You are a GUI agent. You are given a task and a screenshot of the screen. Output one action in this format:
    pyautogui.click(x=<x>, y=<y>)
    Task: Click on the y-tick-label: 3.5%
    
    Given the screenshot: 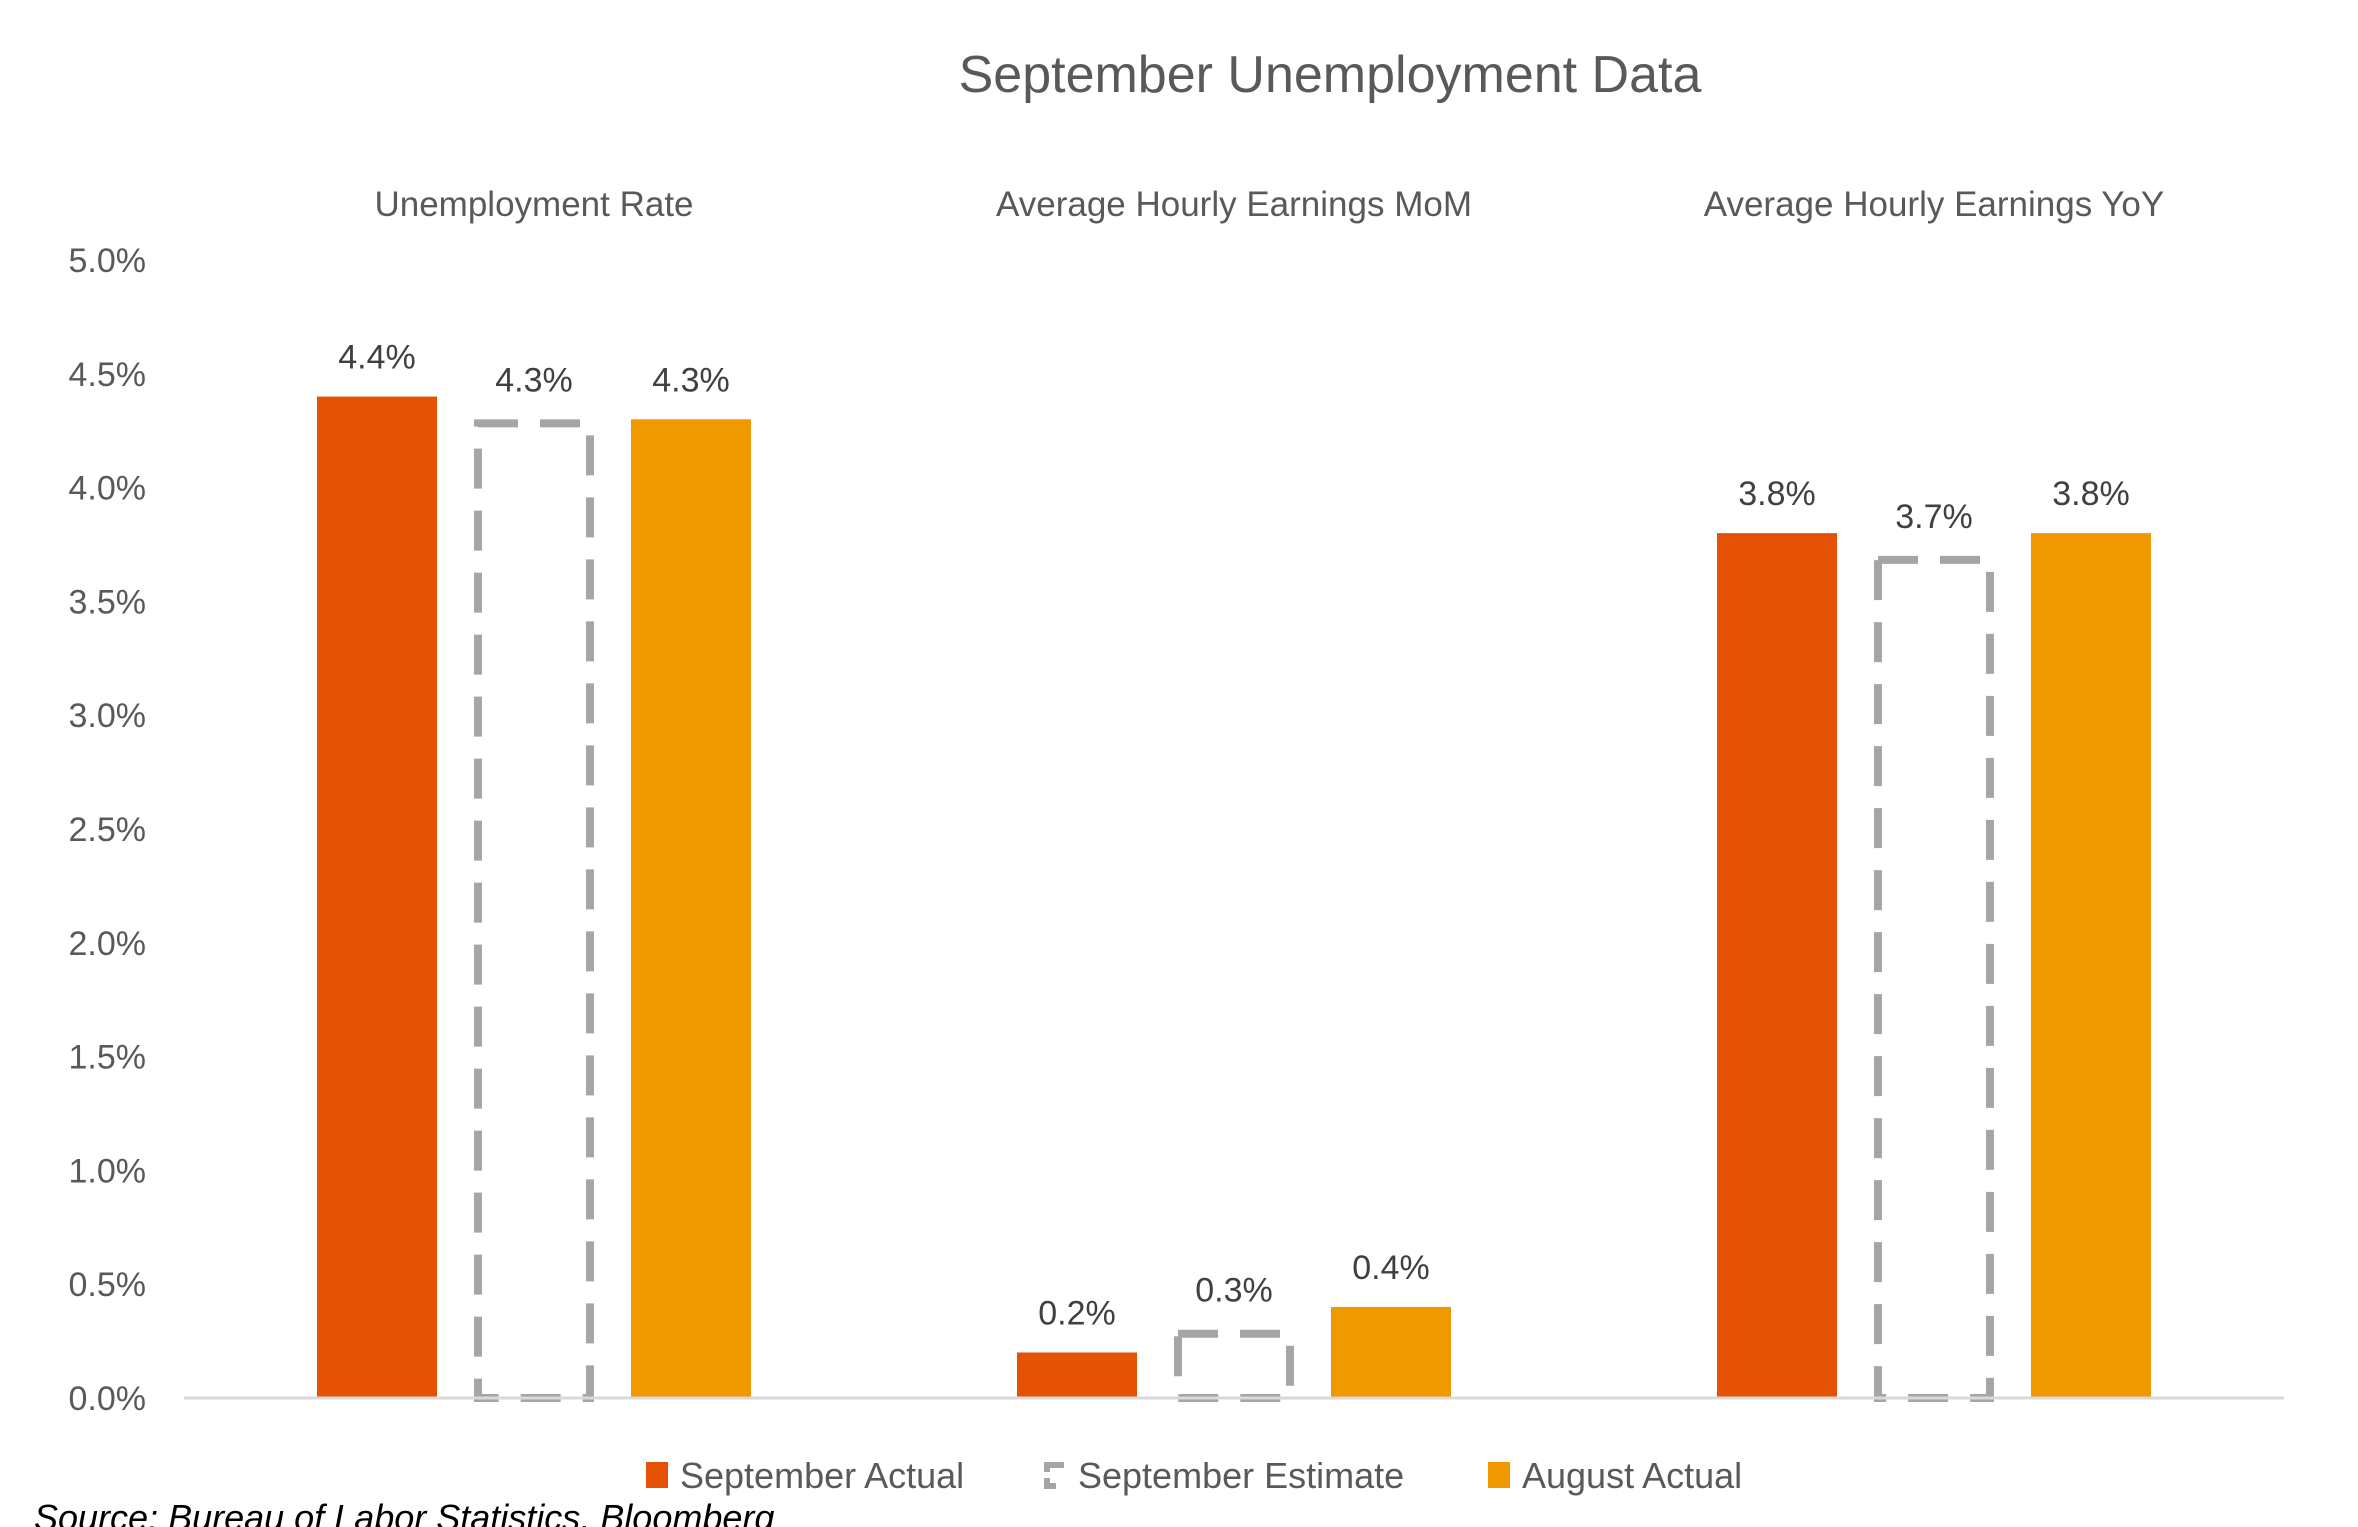 What is the action you would take?
    pyautogui.click(x=108, y=602)
    